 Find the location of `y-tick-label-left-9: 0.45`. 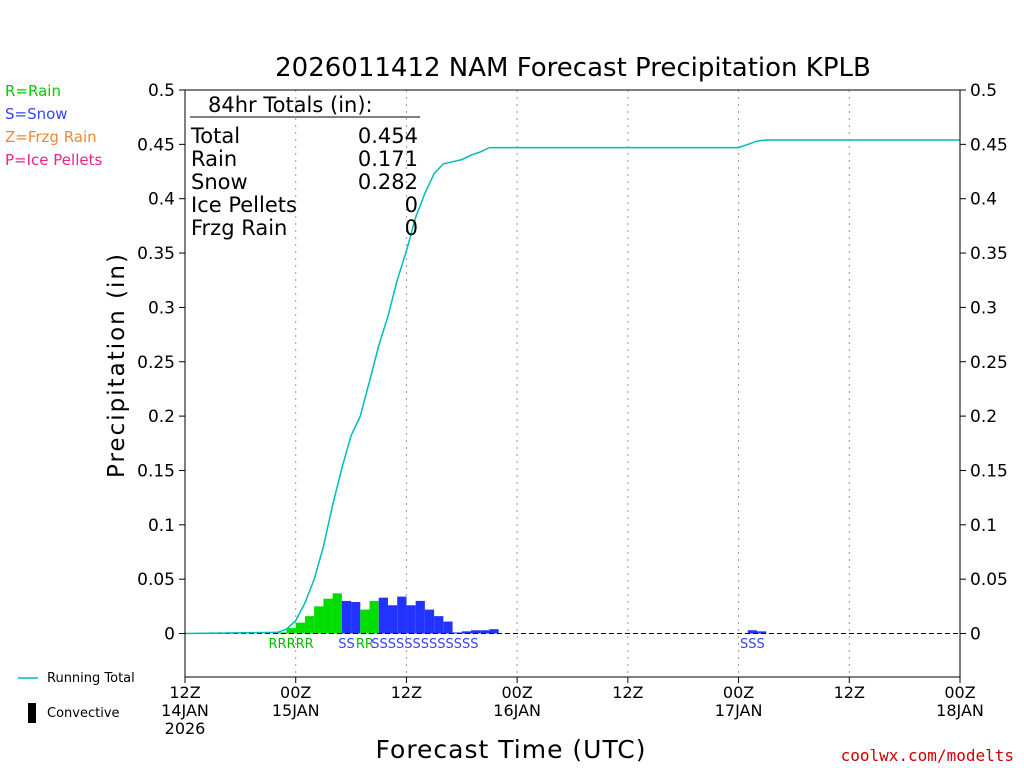

y-tick-label-left-9: 0.45 is located at coordinates (156, 145).